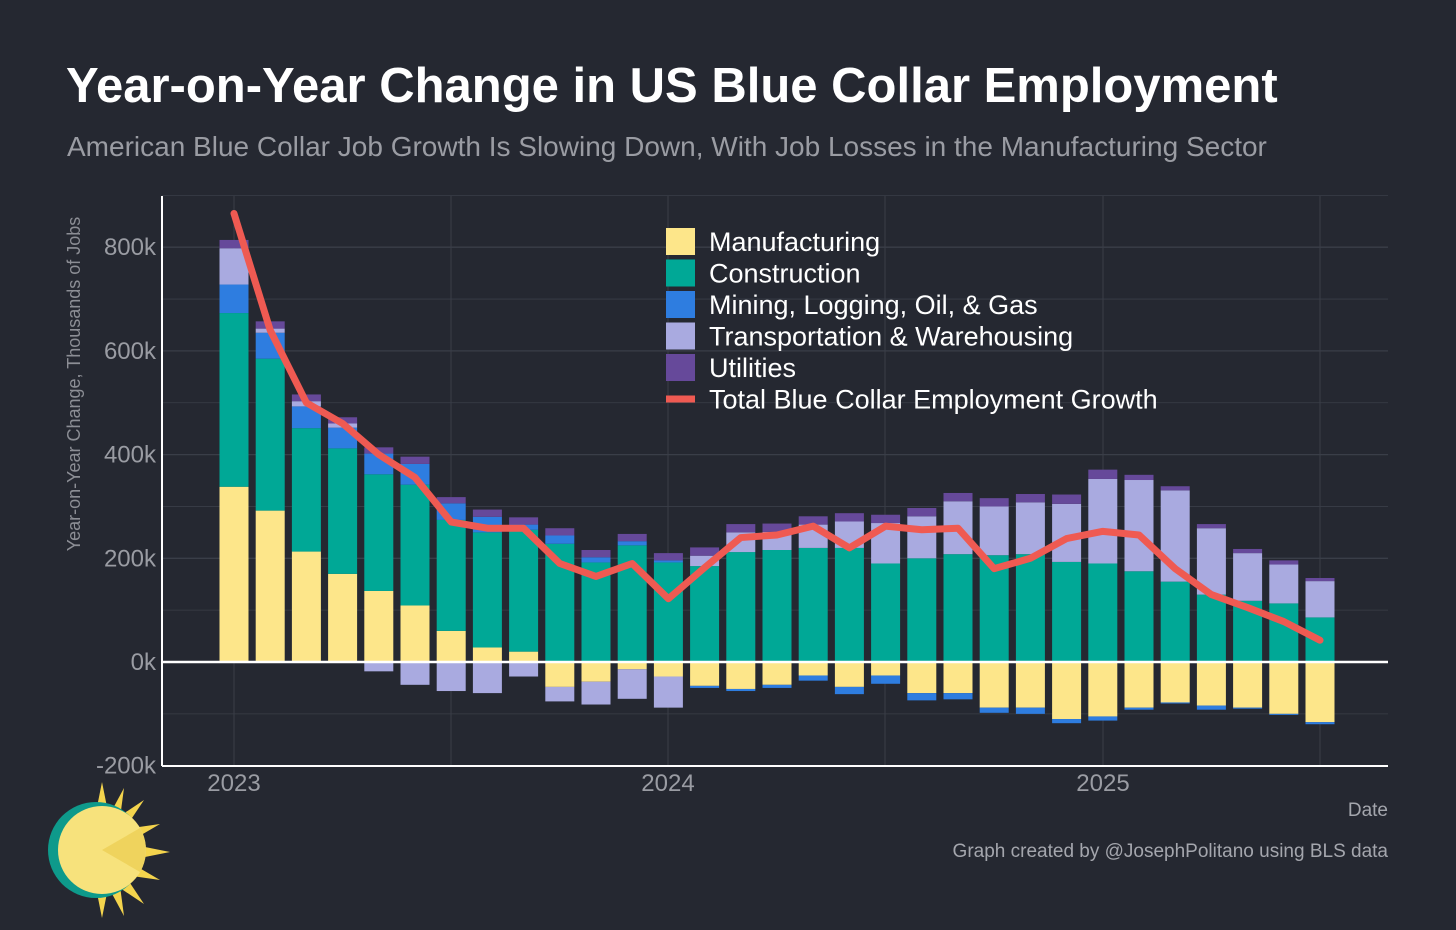 The height and width of the screenshot is (930, 1456). I want to click on legend-swatch-transportation, so click(680, 336).